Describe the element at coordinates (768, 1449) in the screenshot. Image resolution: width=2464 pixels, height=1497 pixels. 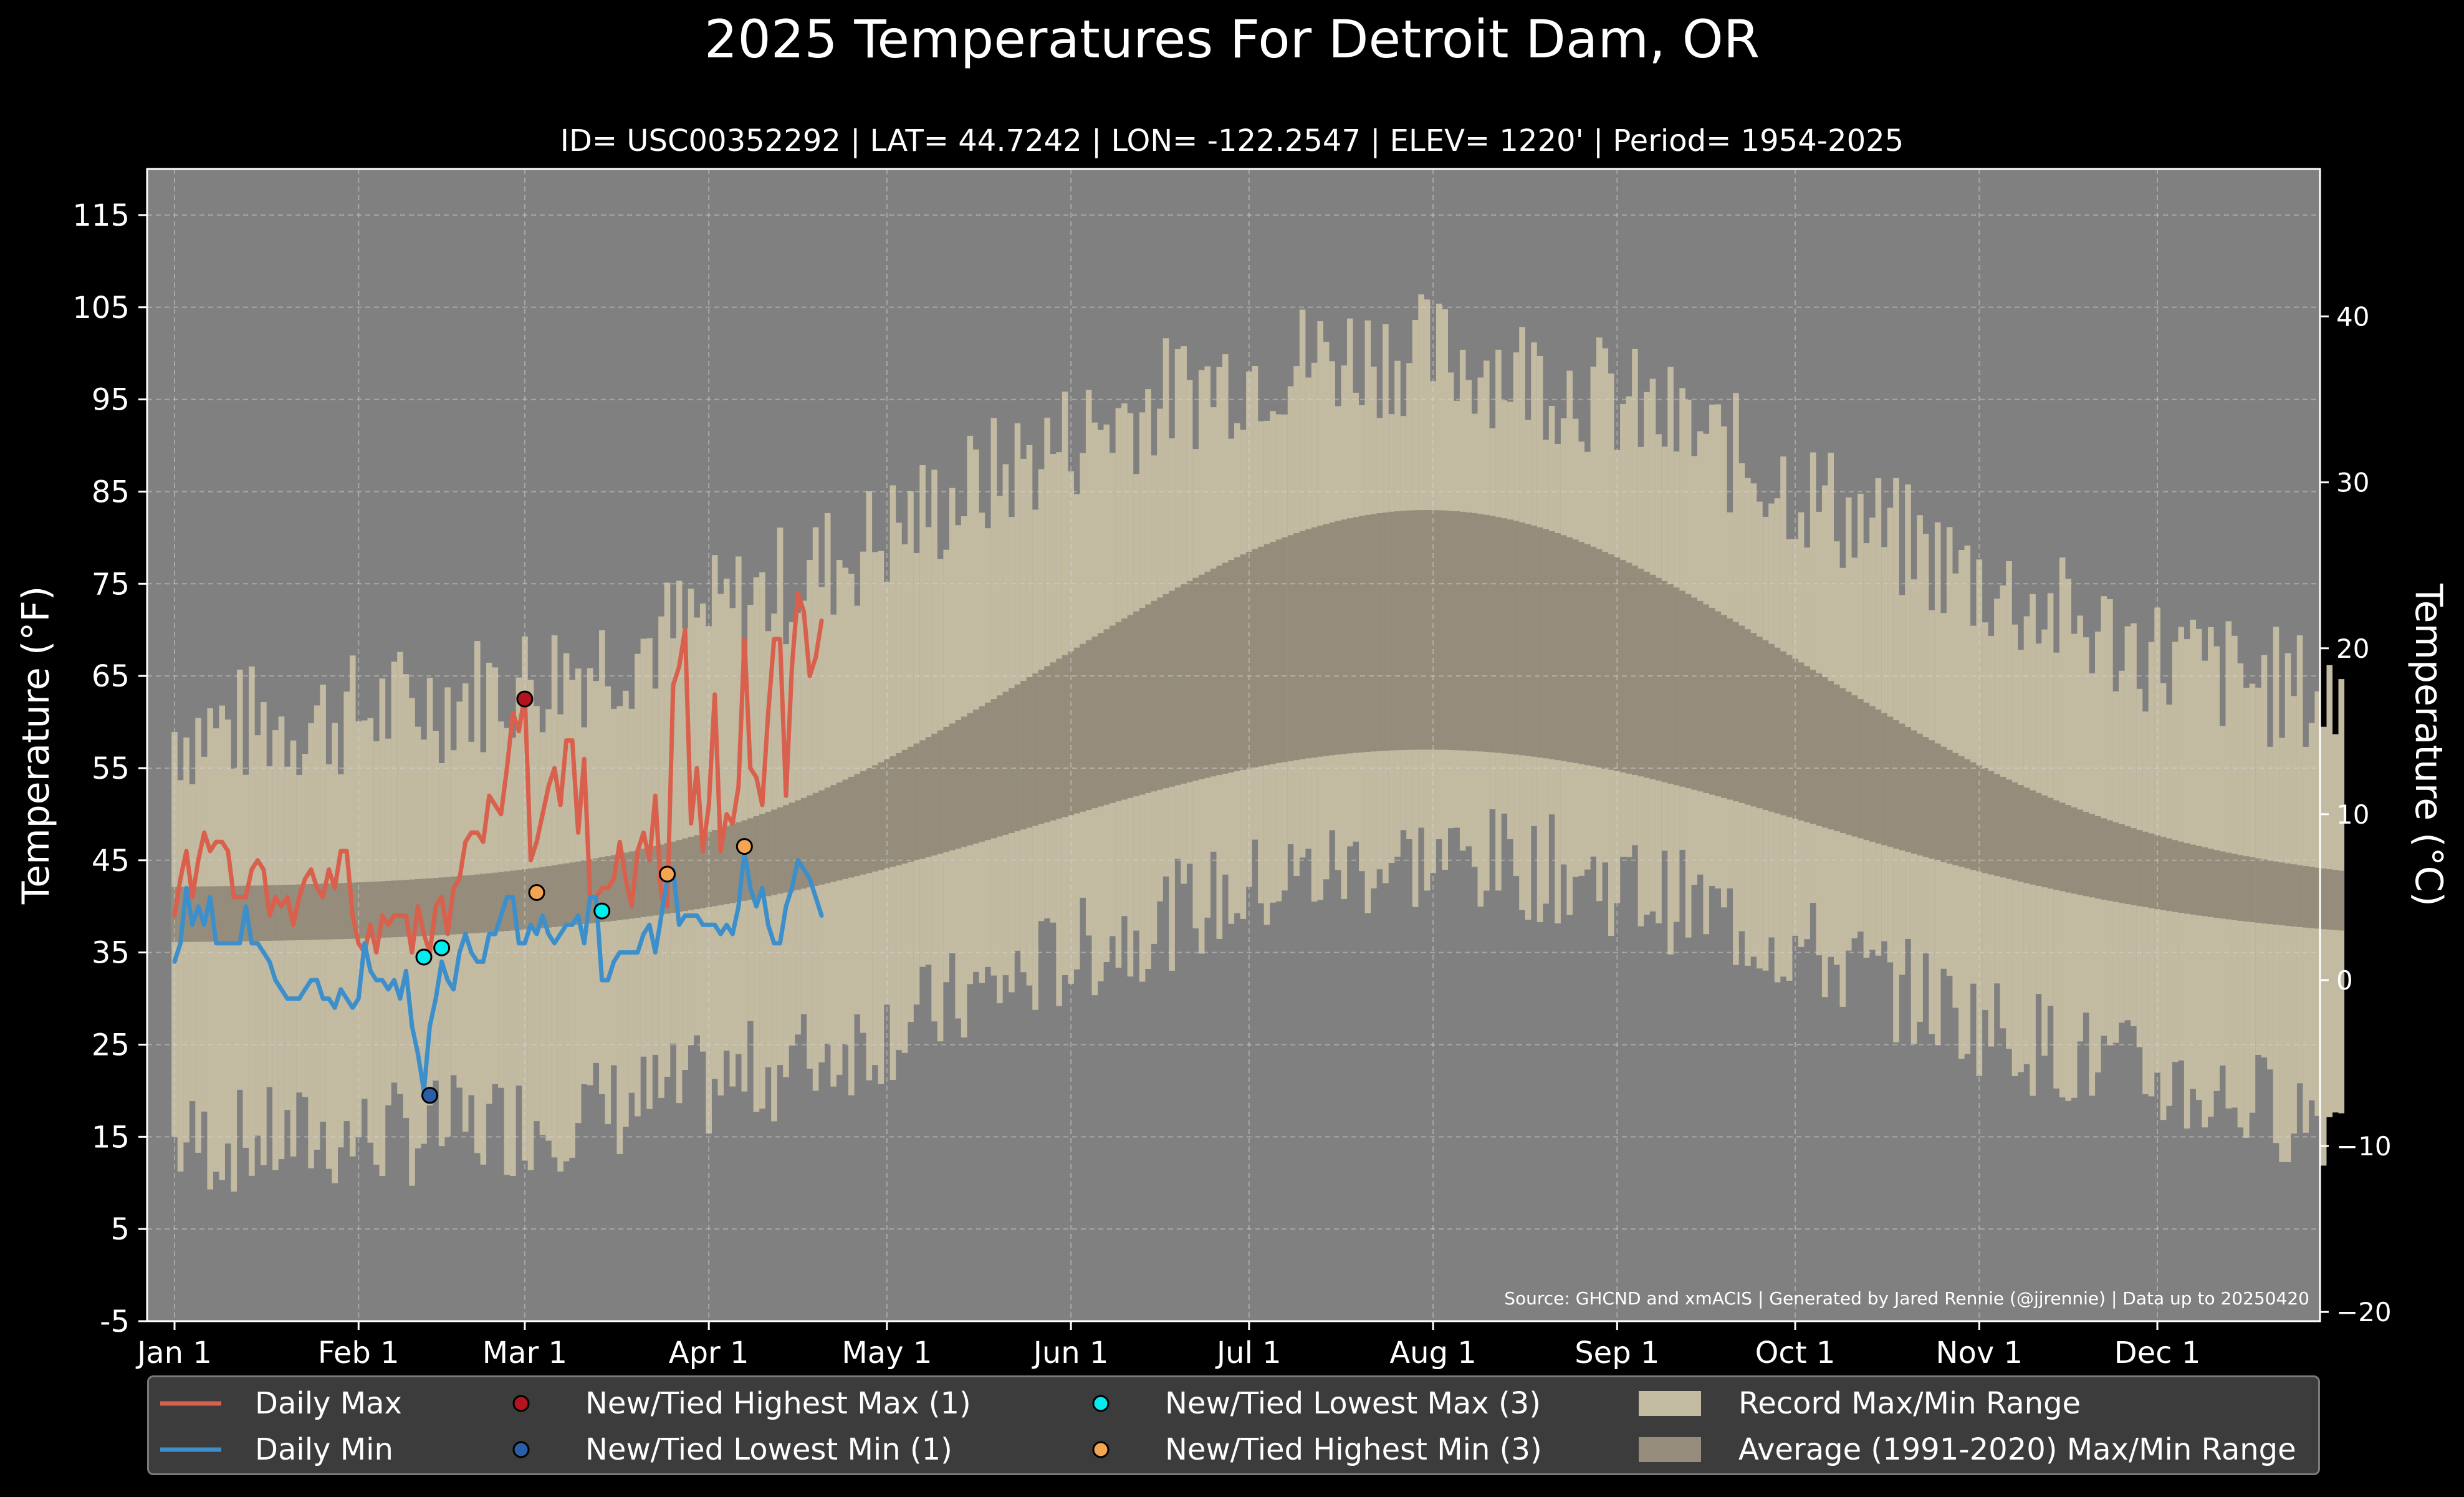
I see `legend-label: New/Tied Lowest Min (1)` at that location.